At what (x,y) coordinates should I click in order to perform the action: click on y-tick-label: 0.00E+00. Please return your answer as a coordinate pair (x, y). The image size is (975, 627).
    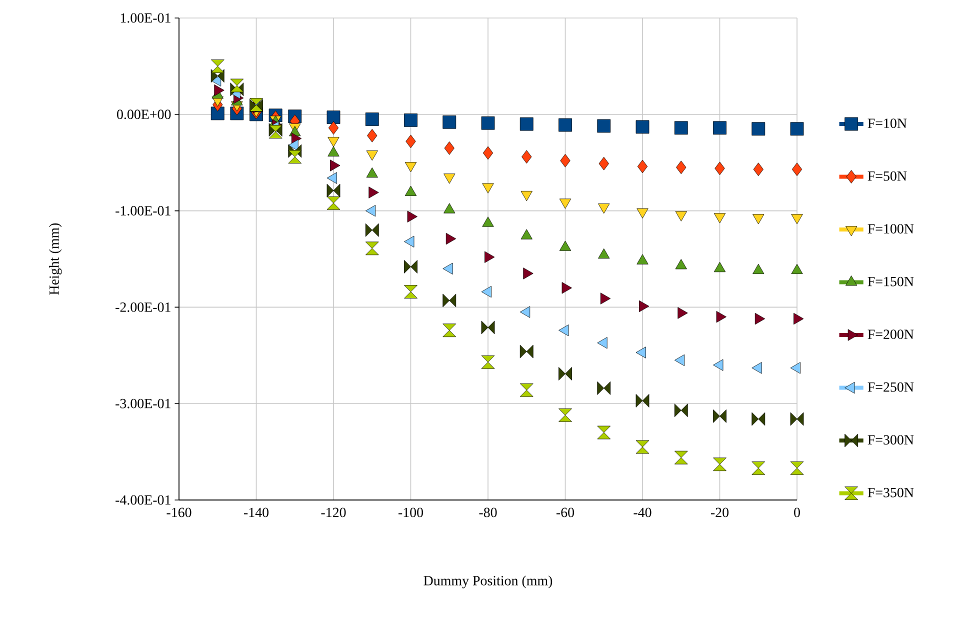
    Looking at the image, I should click on (144, 115).